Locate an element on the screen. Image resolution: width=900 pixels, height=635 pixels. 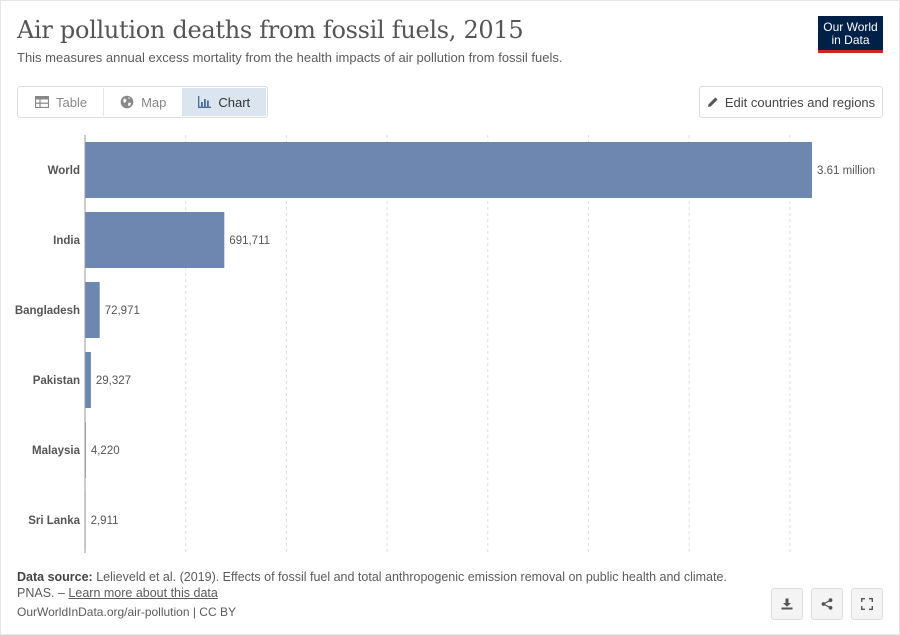
fullscreen-icon is located at coordinates (867, 604).